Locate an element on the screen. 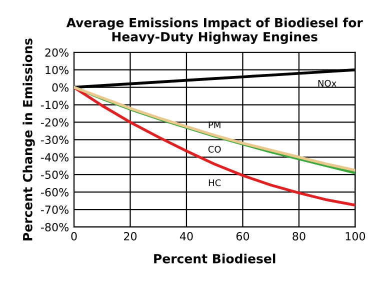  y-tick-label: 10% is located at coordinates (57, 70).